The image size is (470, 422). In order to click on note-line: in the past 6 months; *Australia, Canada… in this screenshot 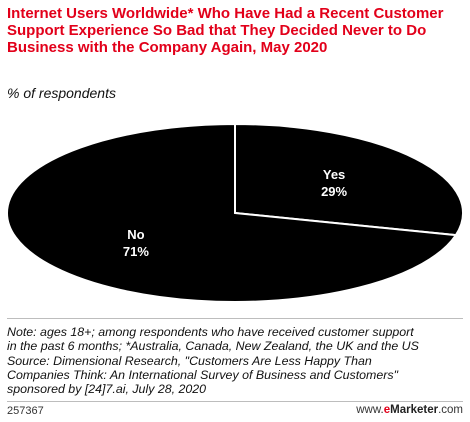, I will do `click(213, 346)`.